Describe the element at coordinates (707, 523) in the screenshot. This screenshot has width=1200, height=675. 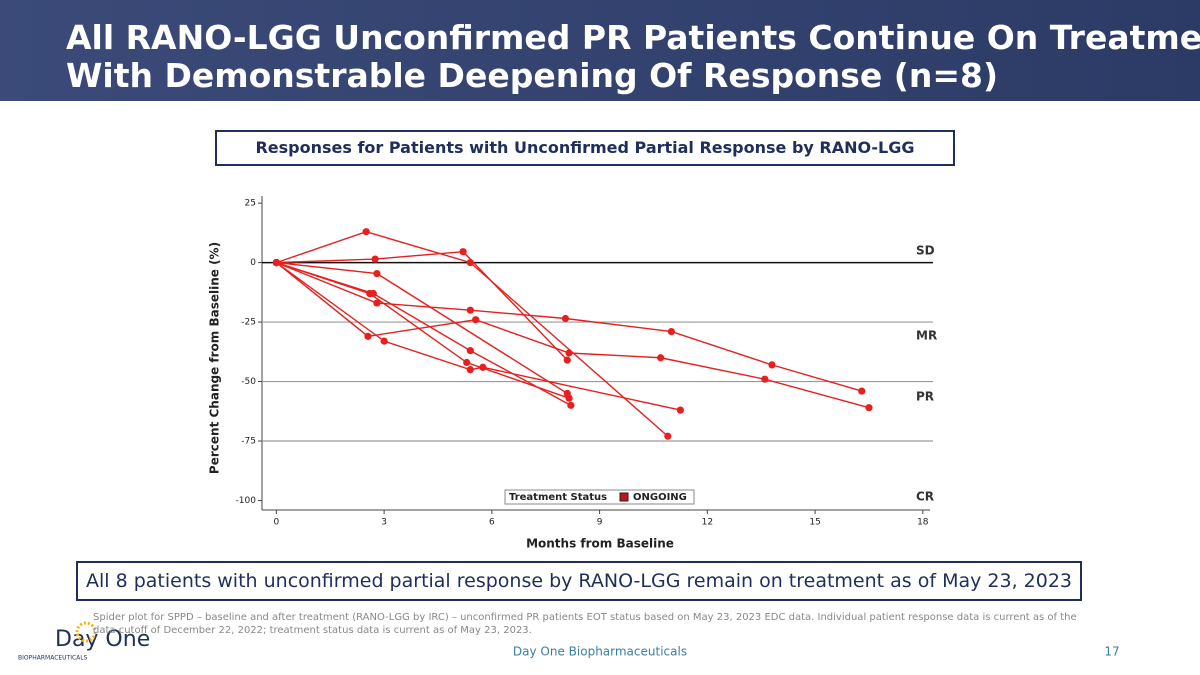
I see `x-tick-label: 12` at that location.